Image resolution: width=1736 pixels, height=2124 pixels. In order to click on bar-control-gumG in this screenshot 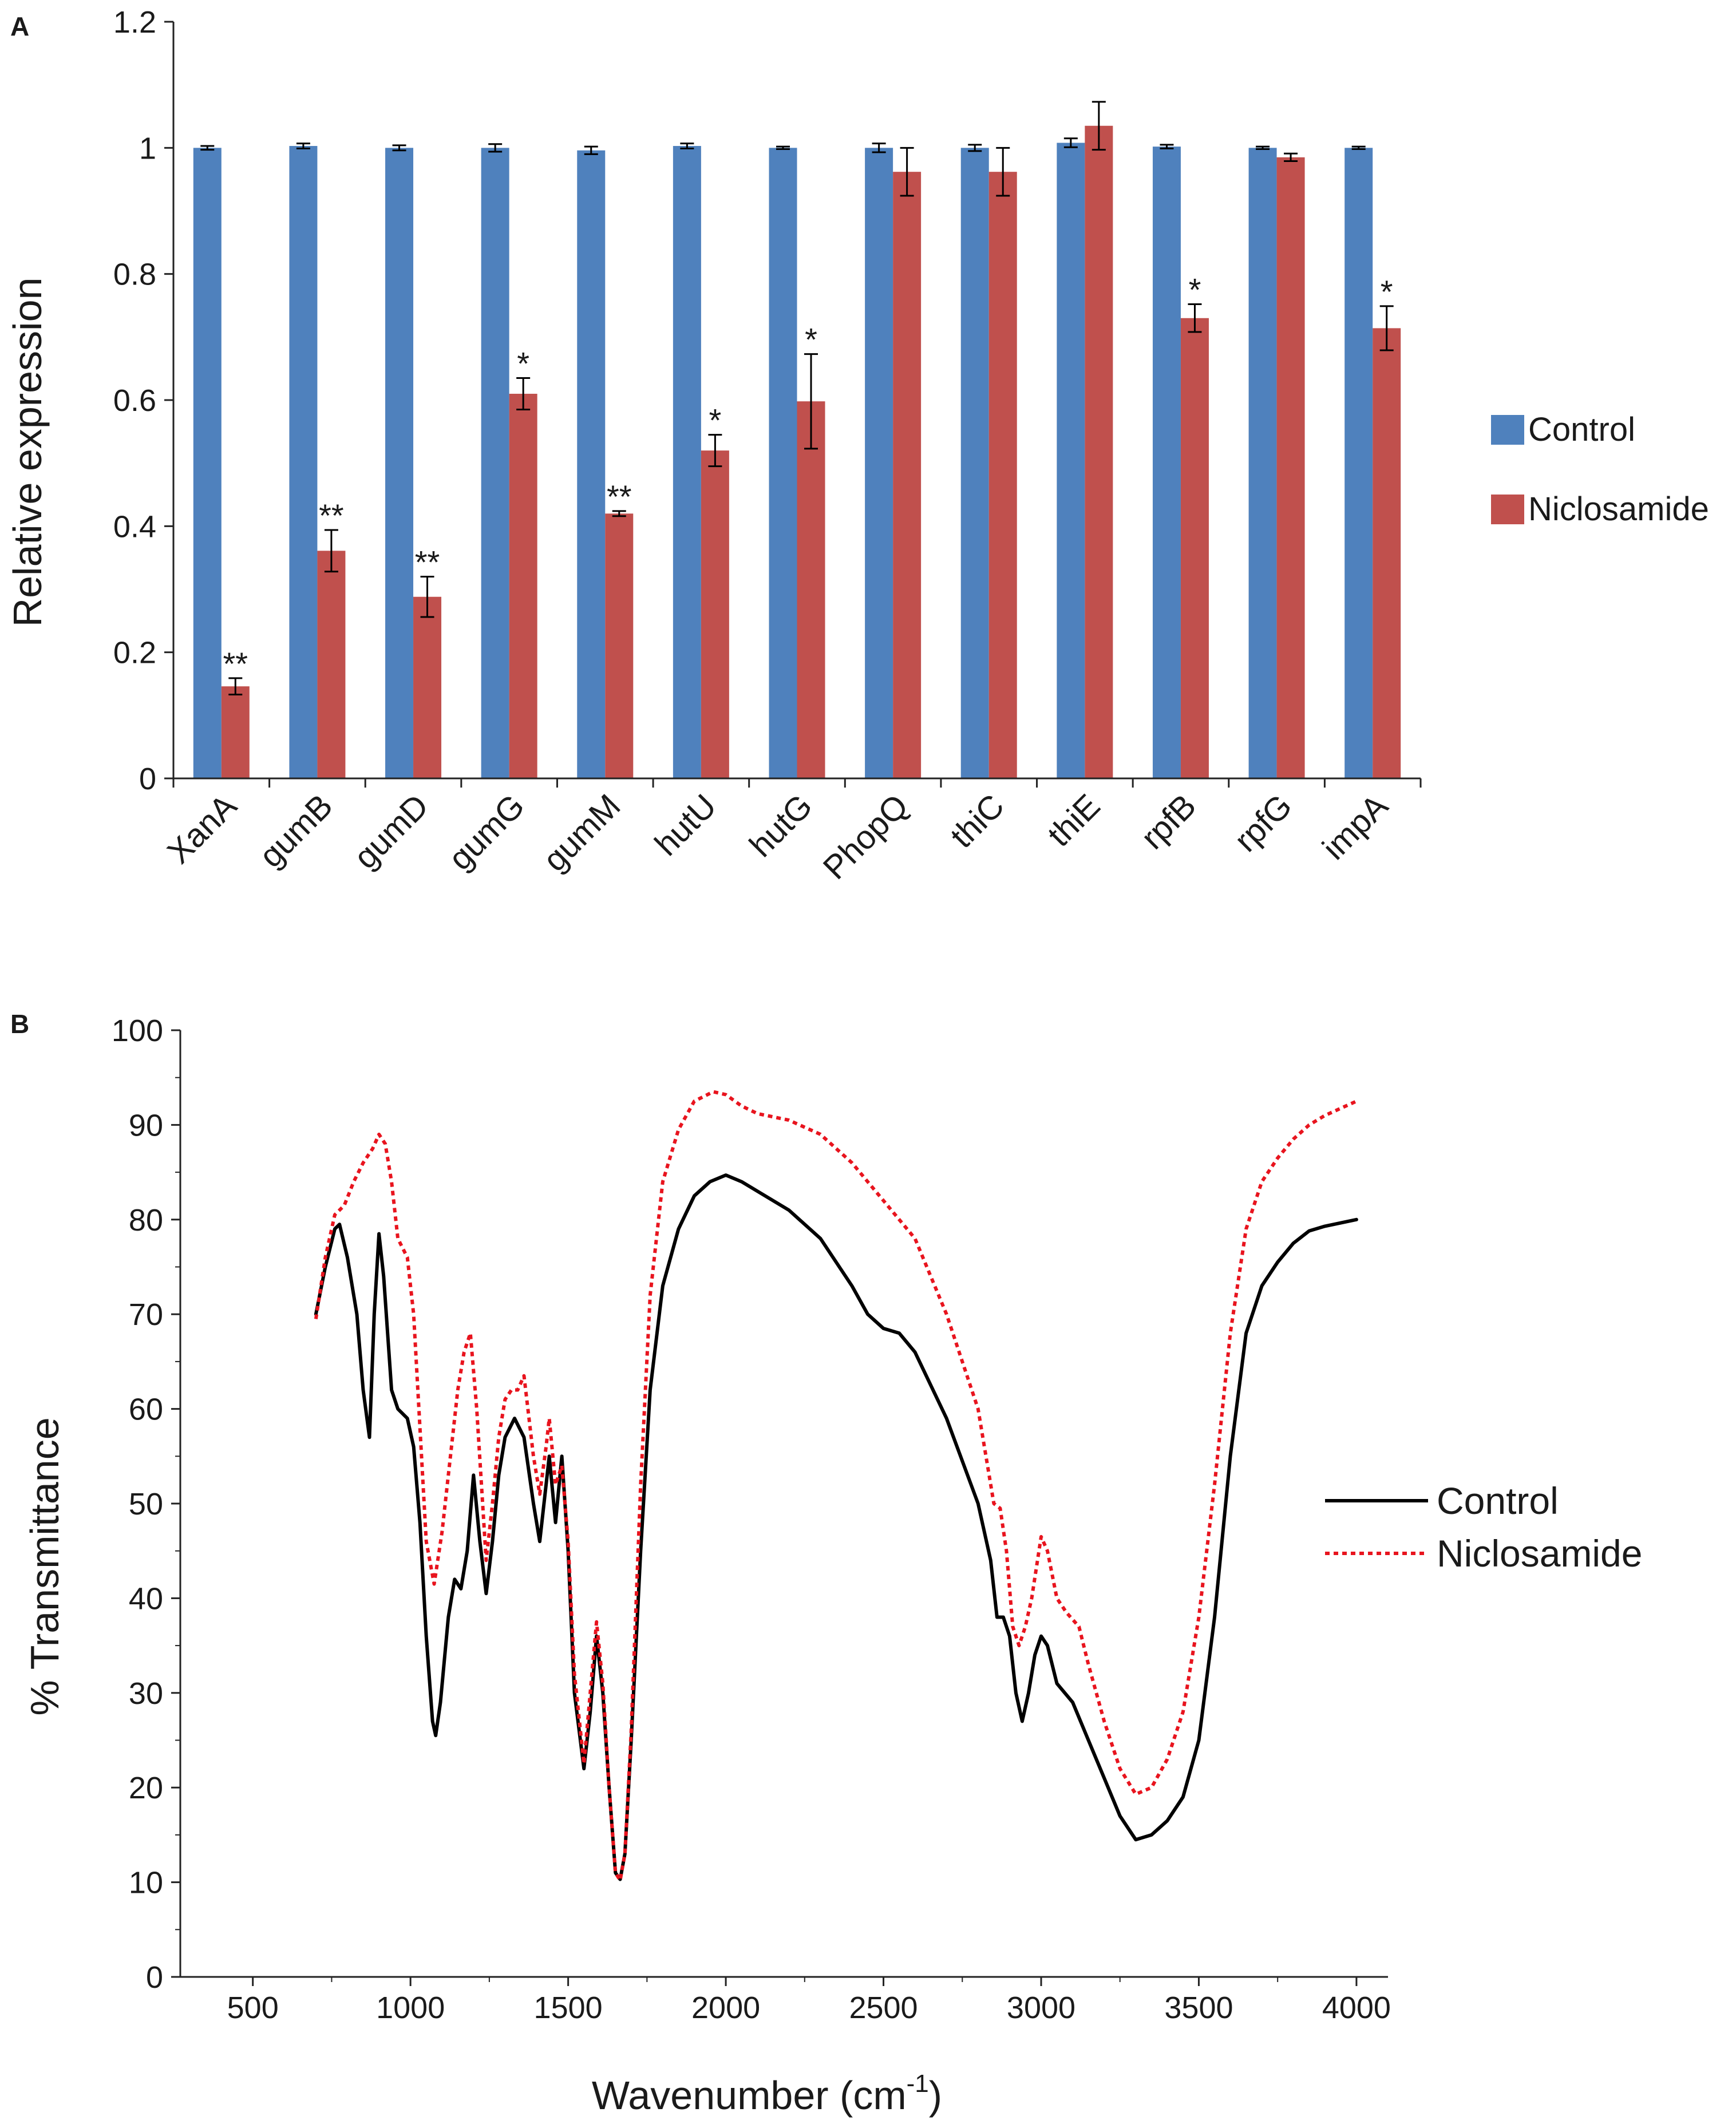, I will do `click(495, 463)`.